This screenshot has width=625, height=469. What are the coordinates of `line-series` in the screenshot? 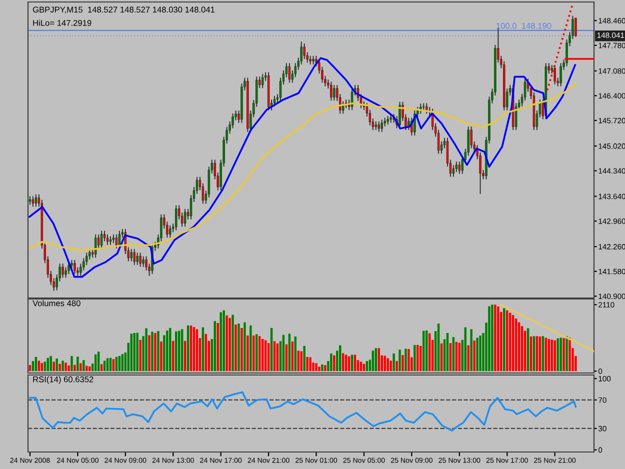 It's located at (303, 411).